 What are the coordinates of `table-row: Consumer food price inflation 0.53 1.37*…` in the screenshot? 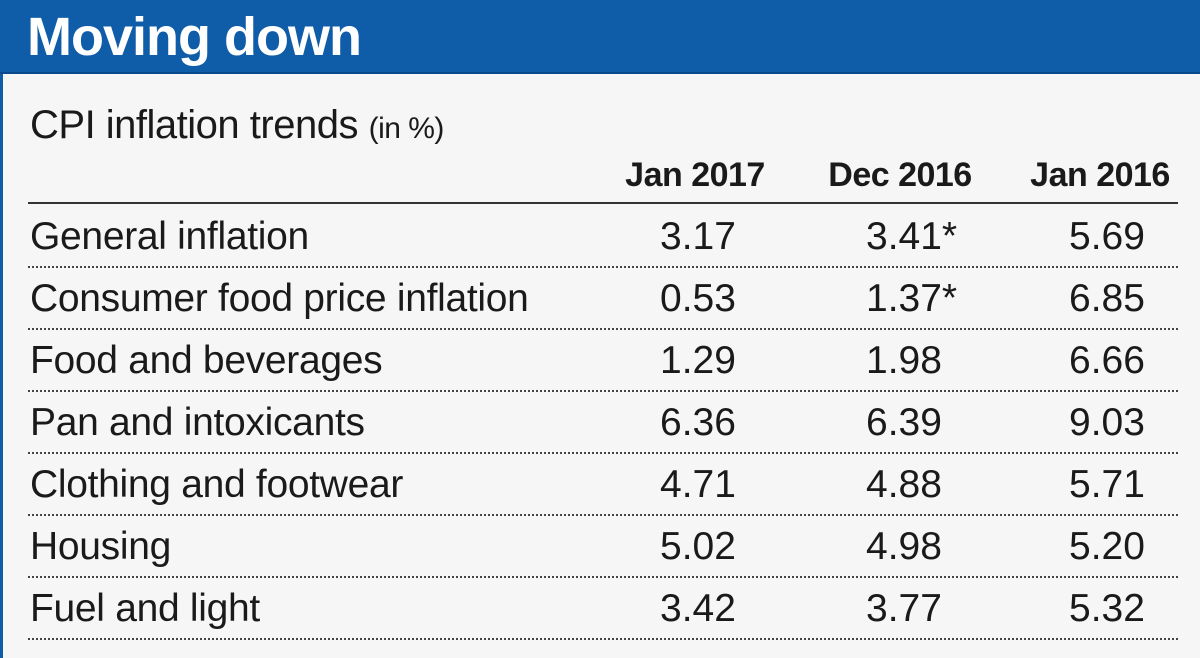 It's located at (603, 299).